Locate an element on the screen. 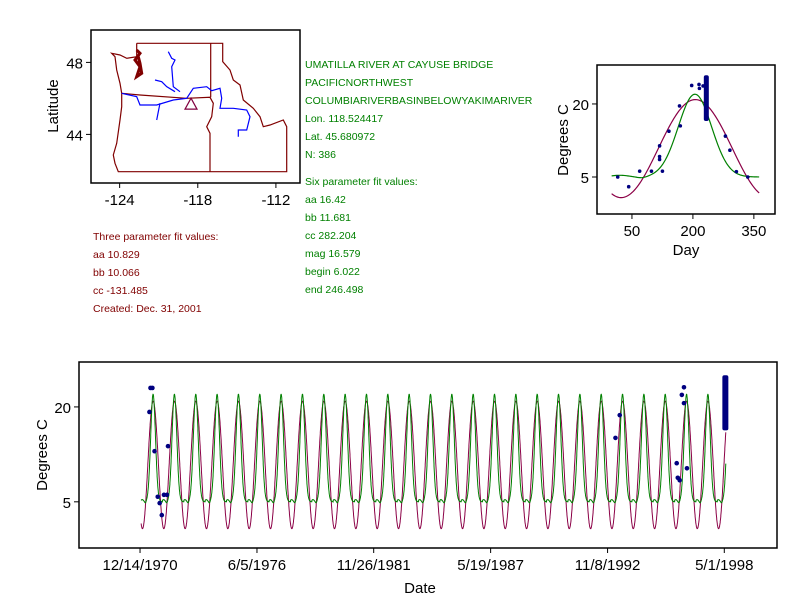 This screenshot has width=792, height=611. station-triangle-icon is located at coordinates (191, 103).